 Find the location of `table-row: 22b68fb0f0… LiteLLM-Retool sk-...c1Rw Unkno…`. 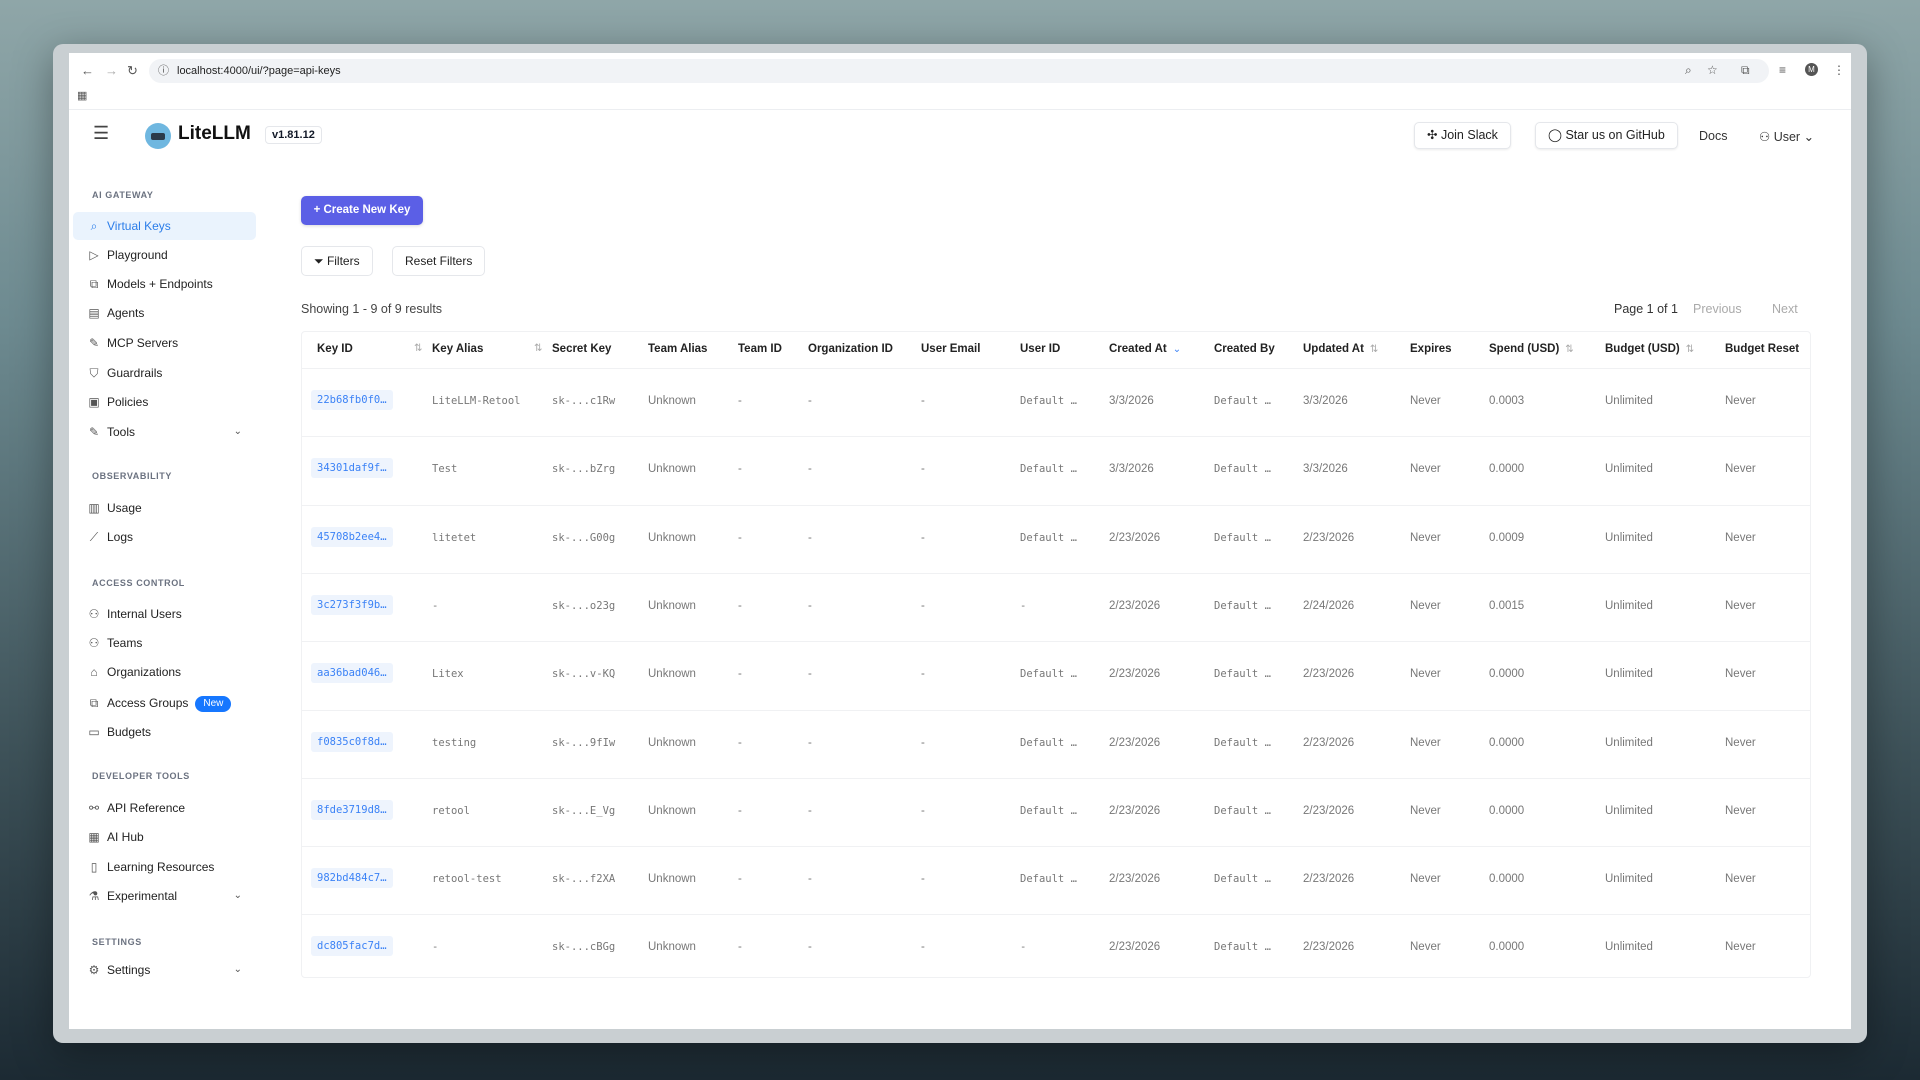

table-row: 22b68fb0f0… LiteLLM-Retool sk-...c1Rw Unkno… is located at coordinates (1056, 402).